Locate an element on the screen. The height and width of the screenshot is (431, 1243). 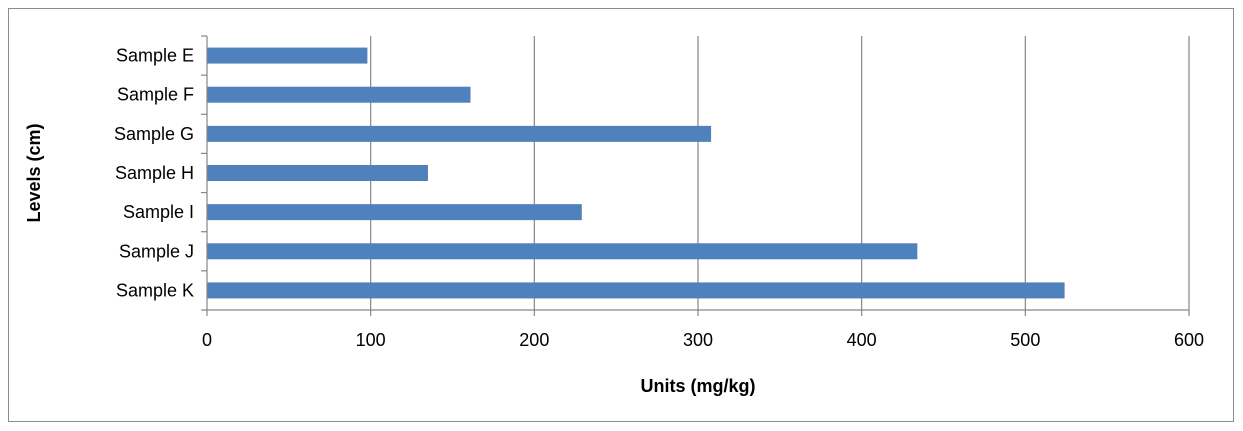
y-tick-label: Sample J is located at coordinates (156, 251).